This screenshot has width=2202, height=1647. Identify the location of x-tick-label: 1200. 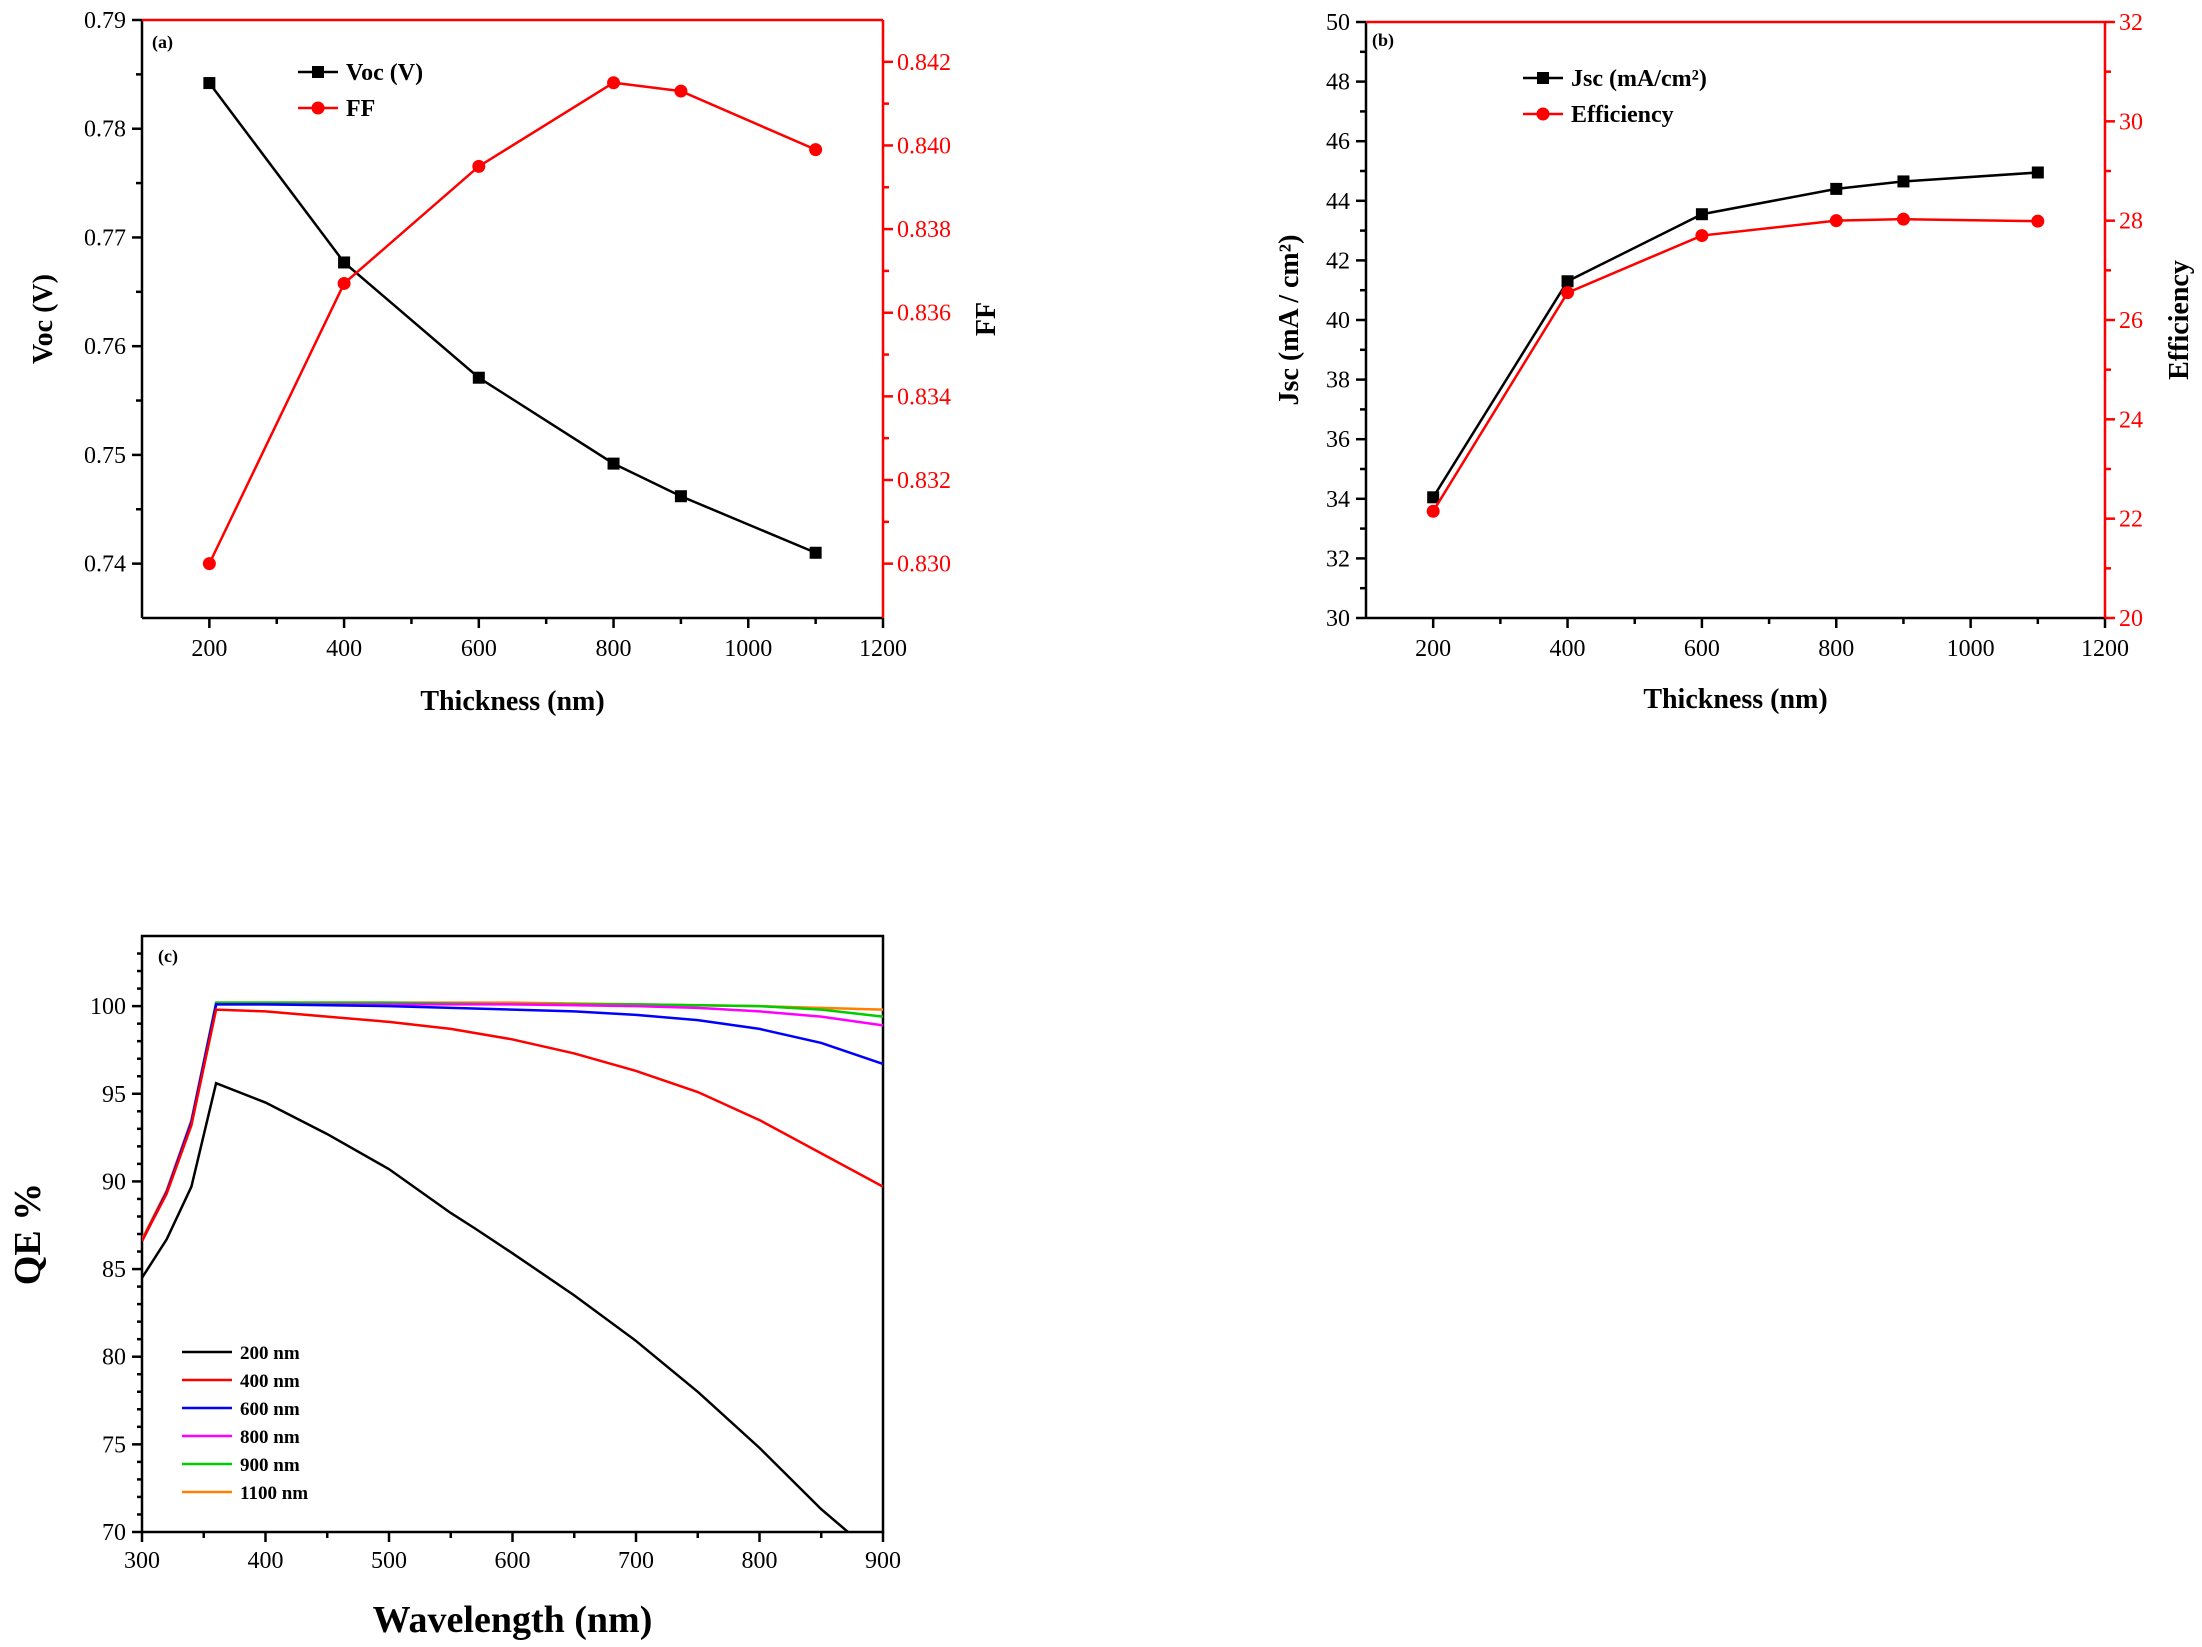
(883, 649).